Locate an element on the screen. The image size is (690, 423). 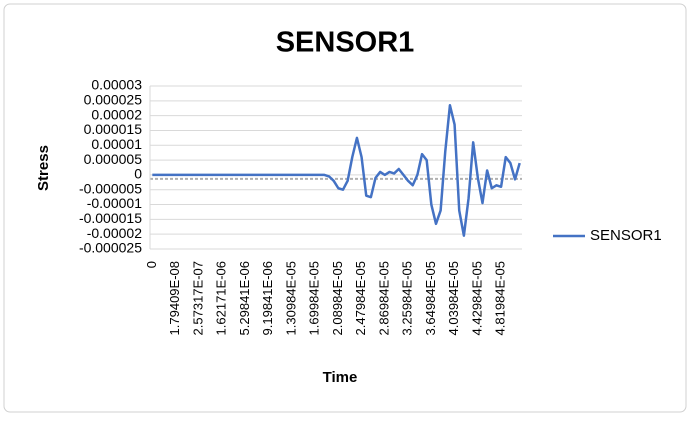
x-tick-label: 0 is located at coordinates (151, 264).